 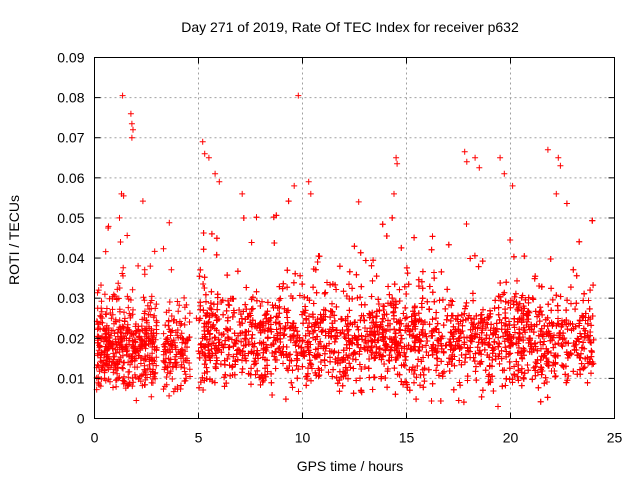 What do you see at coordinates (70, 298) in the screenshot?
I see `y-tick-label: 0.03` at bounding box center [70, 298].